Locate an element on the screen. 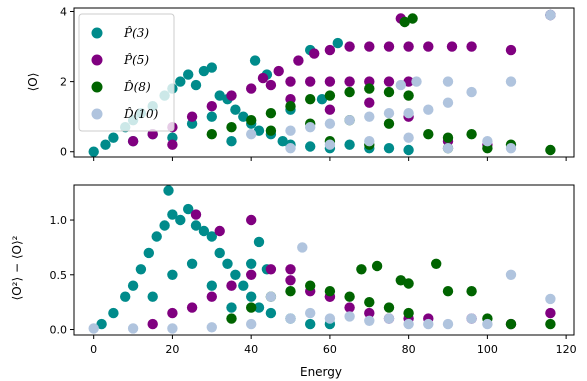 This screenshot has height=381, width=587. legend-label-p3: P̂(3) is located at coordinates (136, 32).